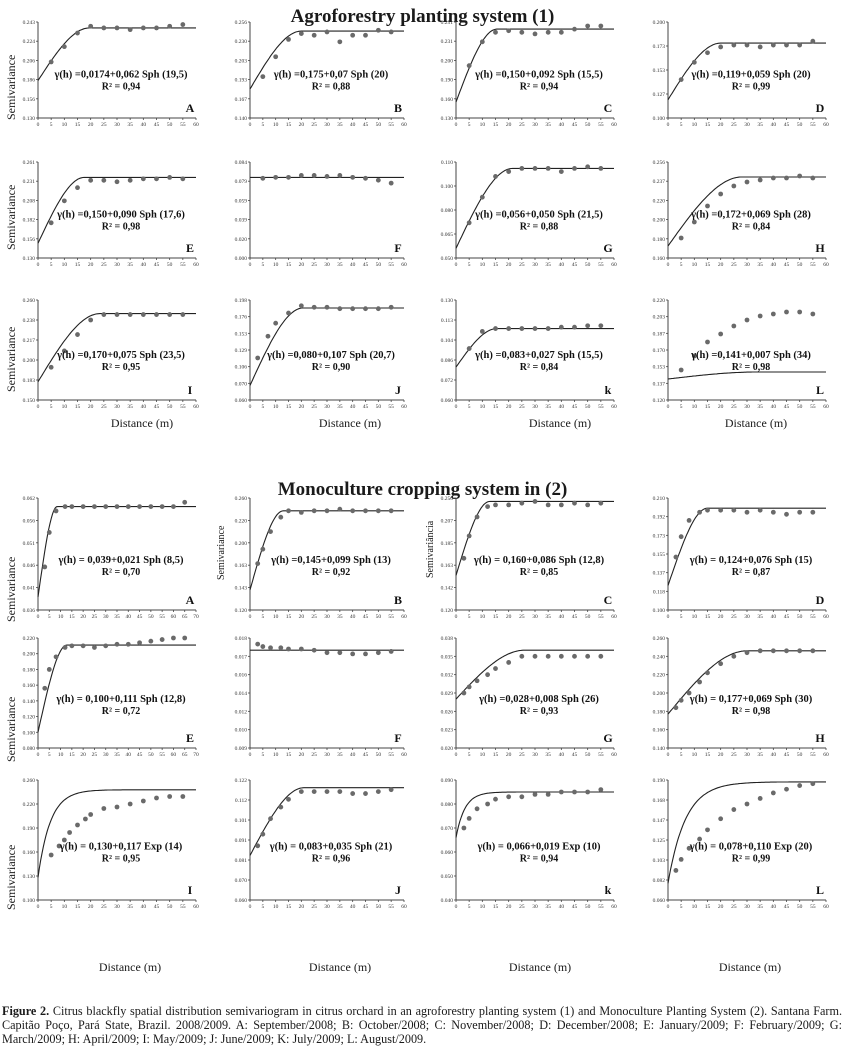 The width and height of the screenshot is (845, 1061). I want to click on y-tick-label: 0.187, so click(659, 334).